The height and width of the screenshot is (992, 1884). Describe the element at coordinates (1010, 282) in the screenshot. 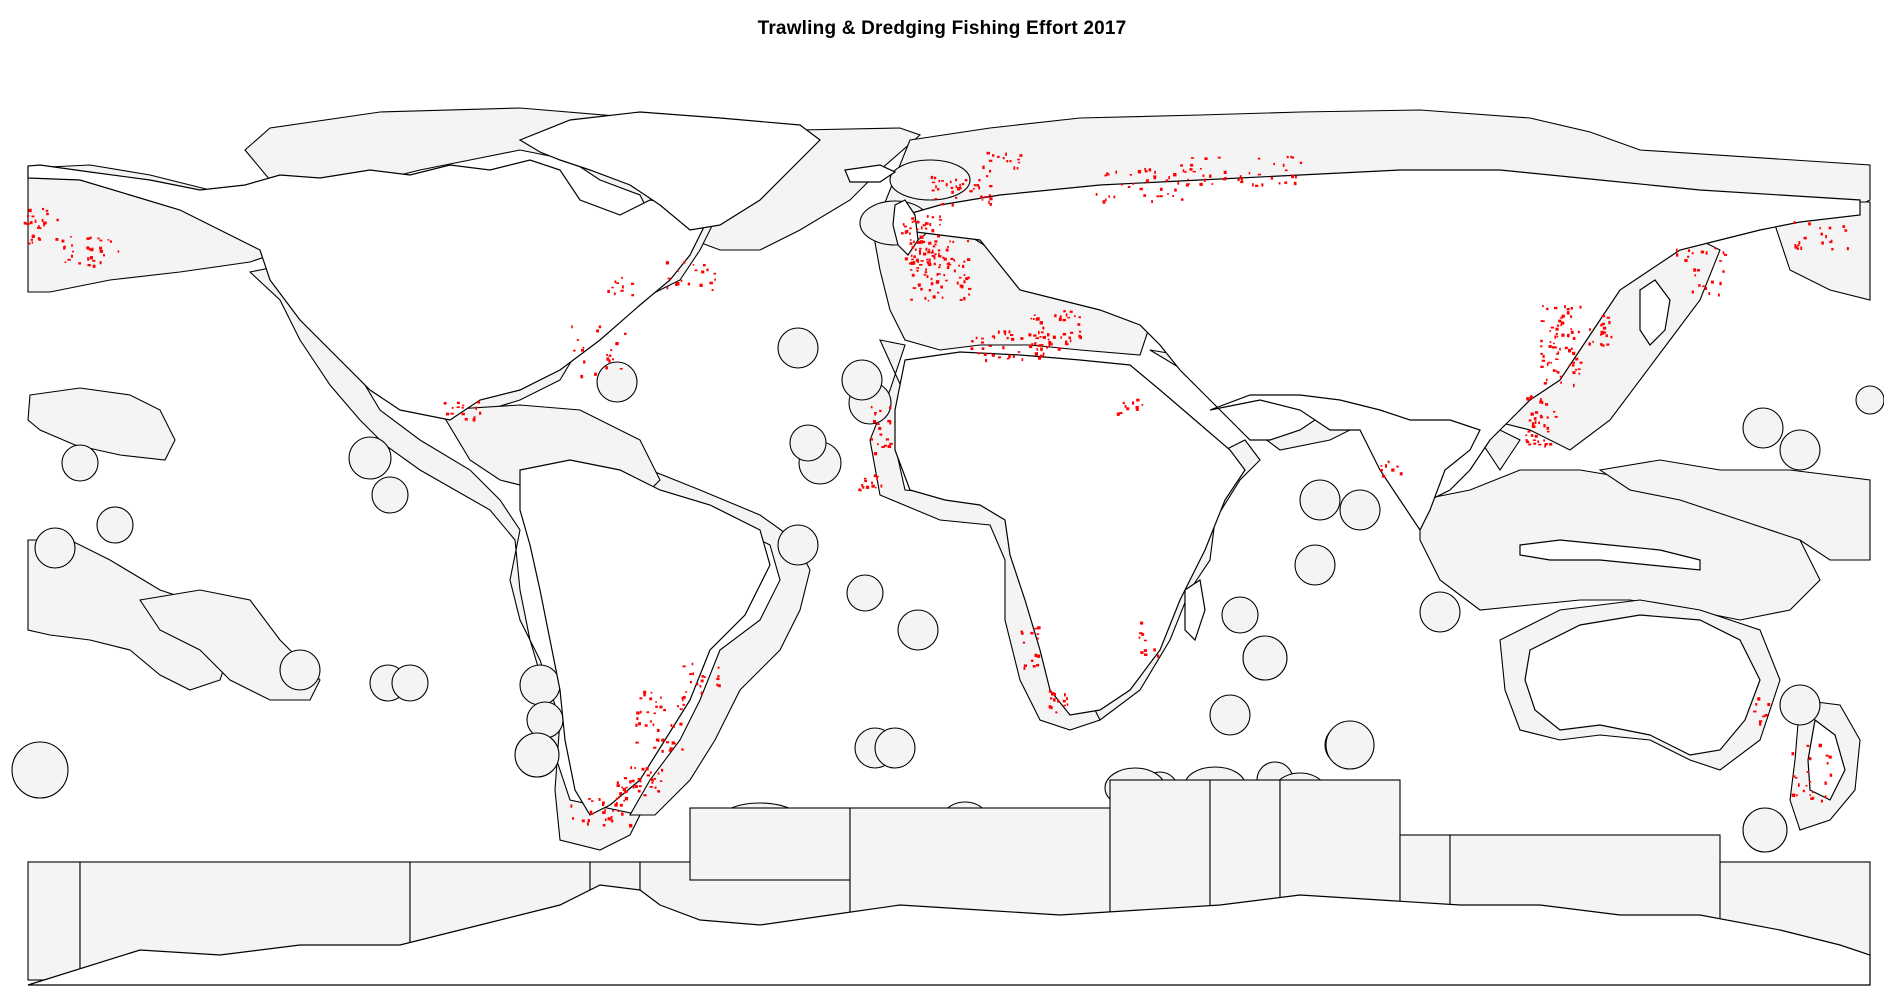

I see `eez-europe` at that location.